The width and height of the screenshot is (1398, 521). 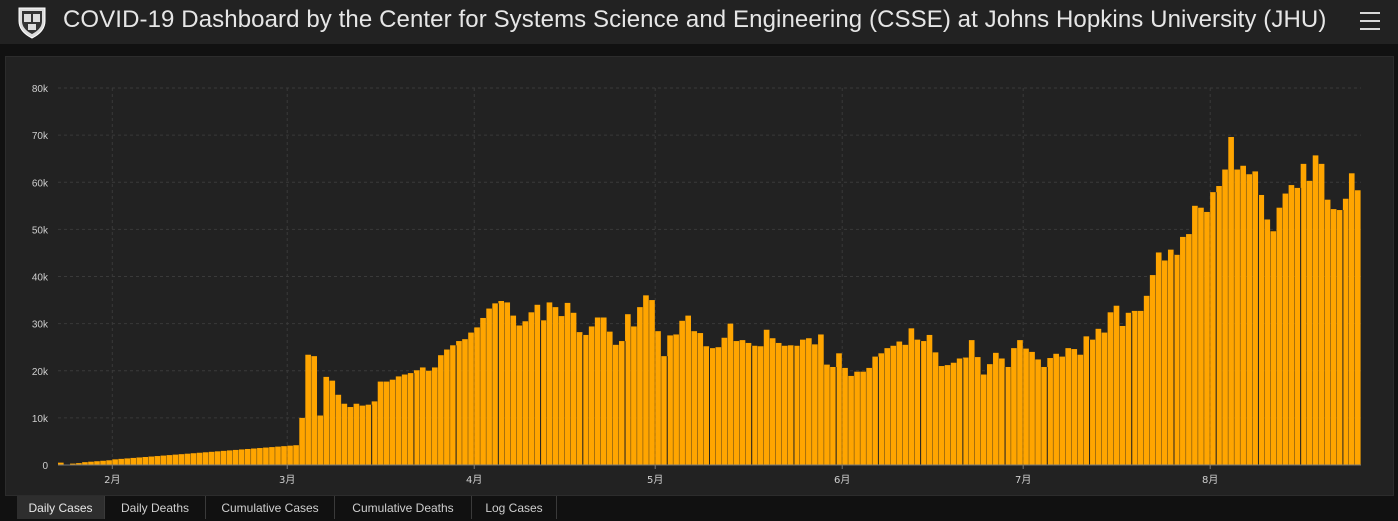 What do you see at coordinates (514, 507) in the screenshot?
I see `tab-log-cases: Log Cases` at bounding box center [514, 507].